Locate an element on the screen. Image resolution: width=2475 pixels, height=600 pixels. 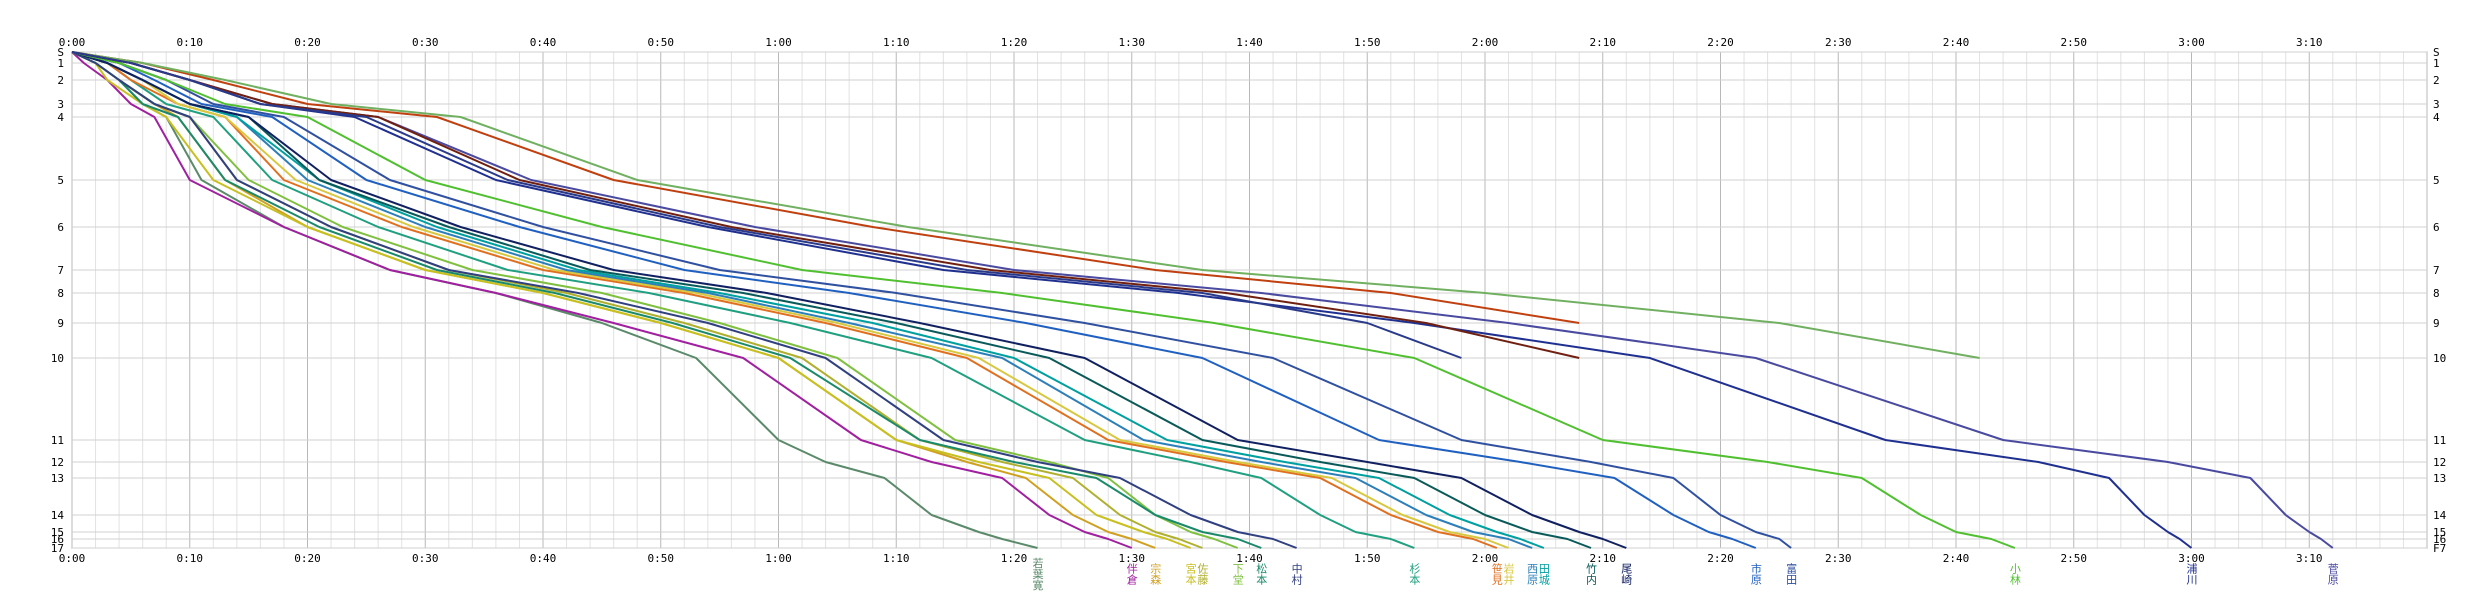
runner-name-20: 菅原 is located at coordinates (2332, 574).